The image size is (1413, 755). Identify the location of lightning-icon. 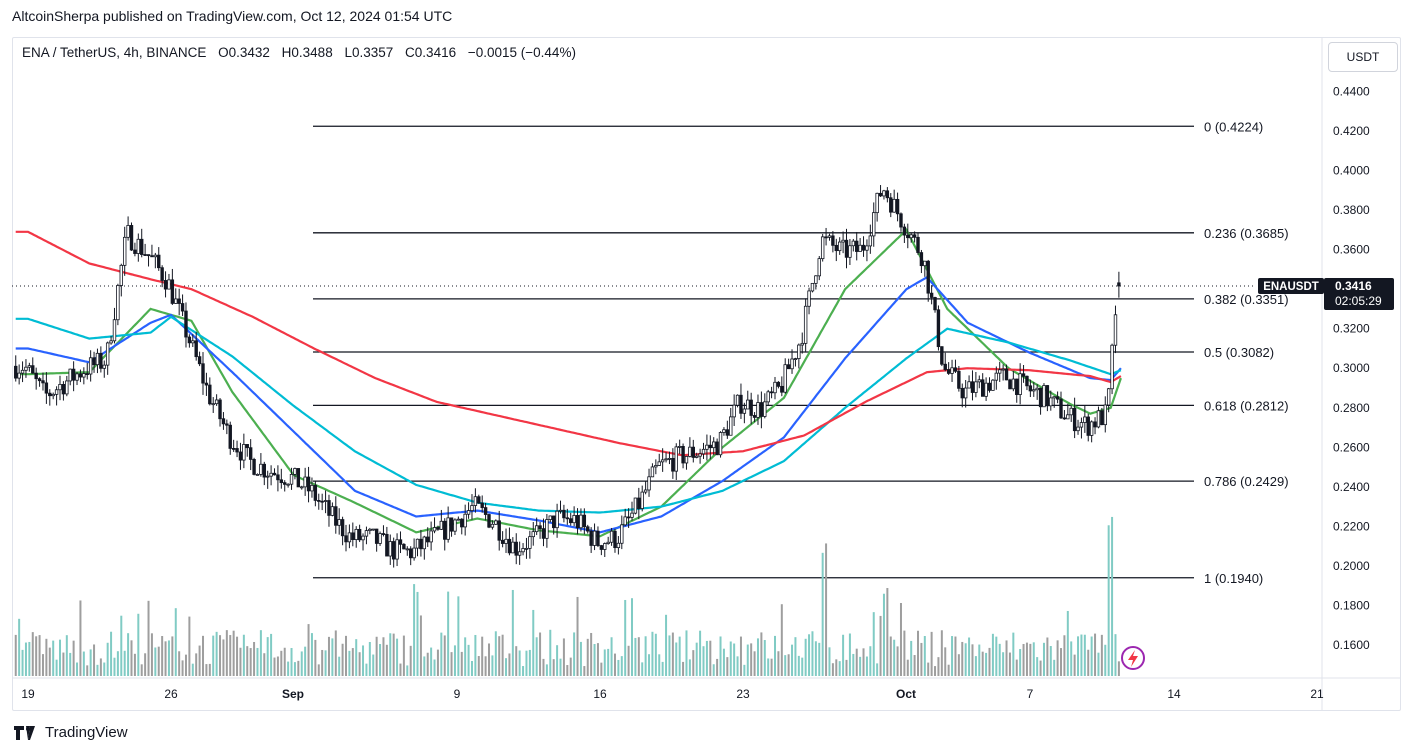
(1133, 658).